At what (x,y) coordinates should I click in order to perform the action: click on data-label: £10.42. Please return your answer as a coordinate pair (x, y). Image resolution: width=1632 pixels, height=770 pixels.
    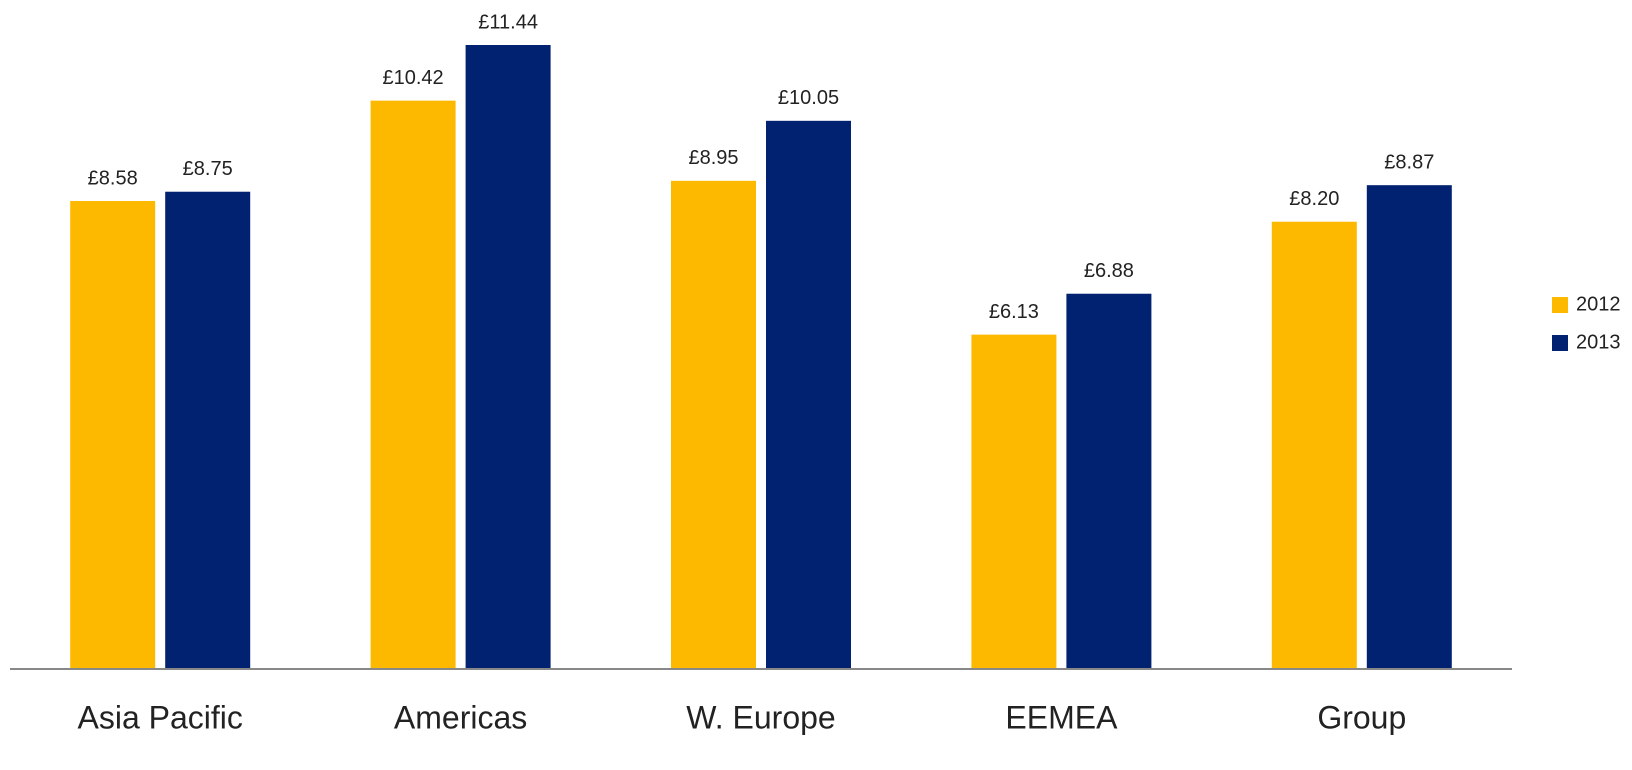
    Looking at the image, I should click on (413, 78).